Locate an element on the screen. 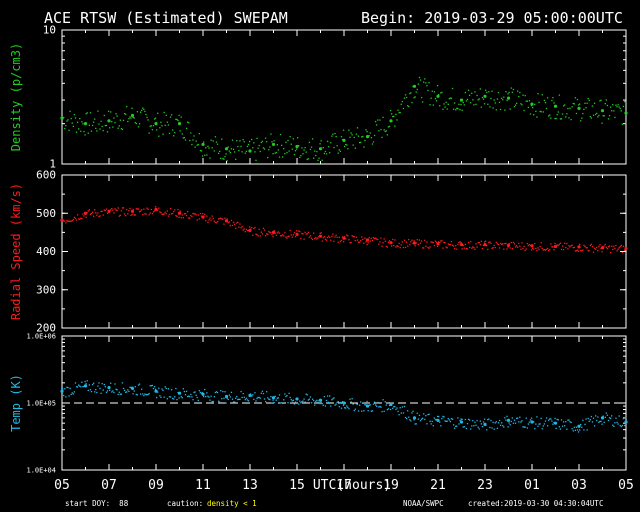 This screenshot has width=640, height=512. density-point is located at coordinates (132, 115).